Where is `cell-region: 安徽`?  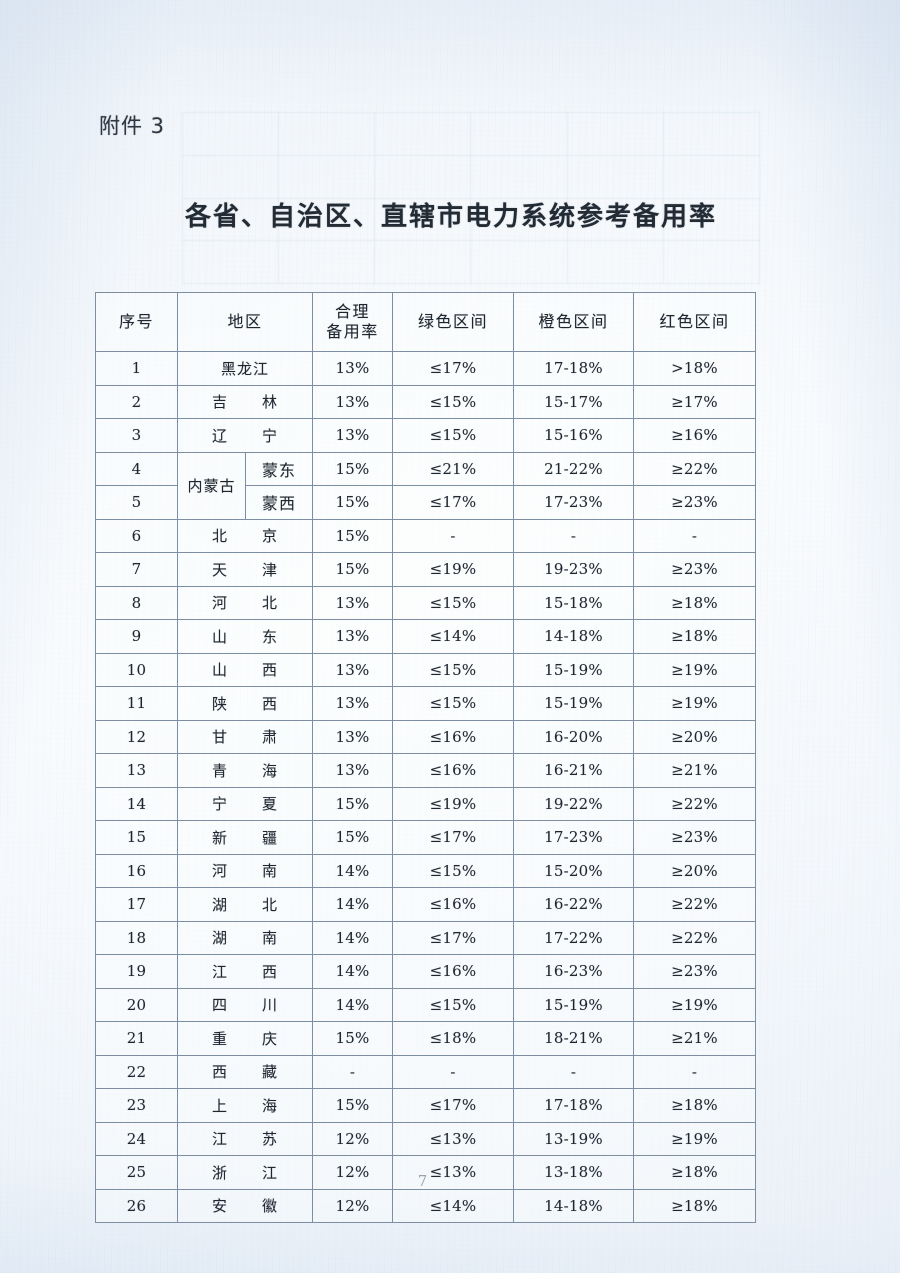
cell-region: 安徽 is located at coordinates (245, 1205).